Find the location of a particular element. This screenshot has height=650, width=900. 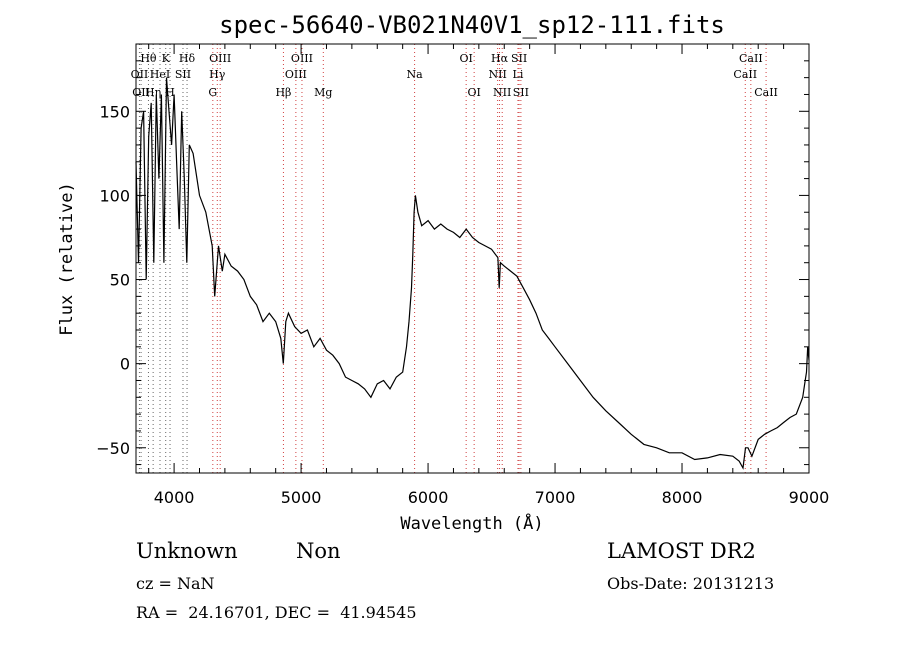

object-class-label: Unknown is located at coordinates (187, 551).